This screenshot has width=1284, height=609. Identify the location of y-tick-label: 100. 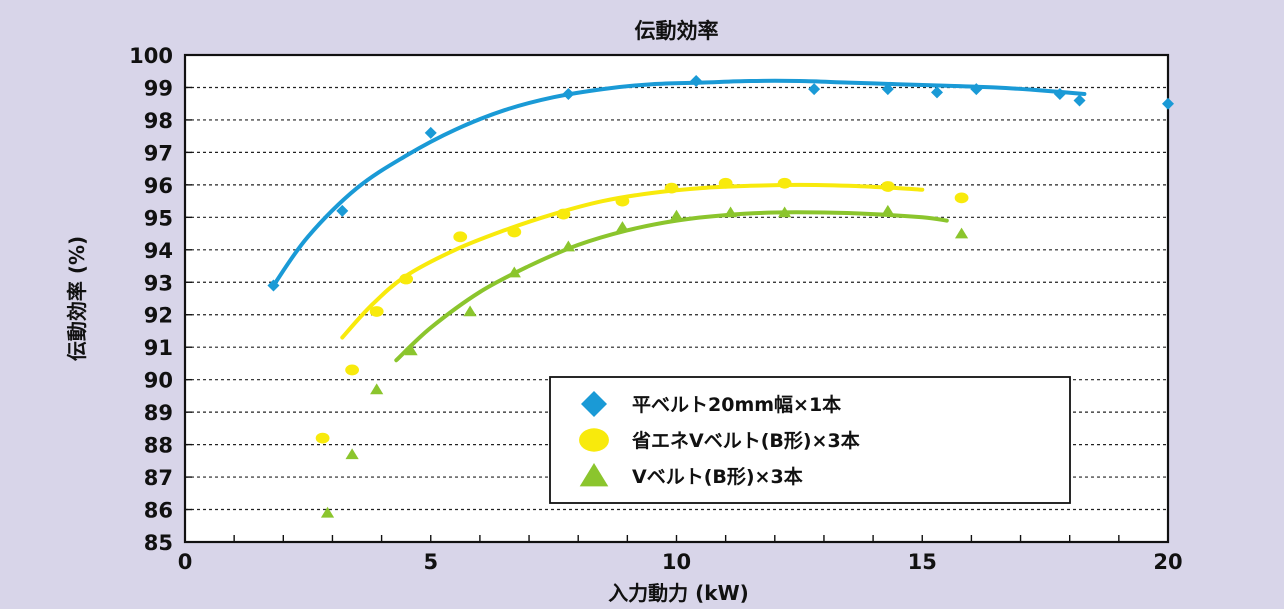
(151, 56).